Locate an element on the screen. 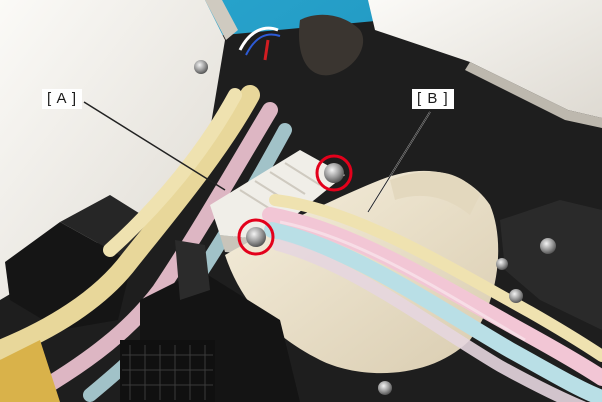  screw-a-upper is located at coordinates (334, 173).